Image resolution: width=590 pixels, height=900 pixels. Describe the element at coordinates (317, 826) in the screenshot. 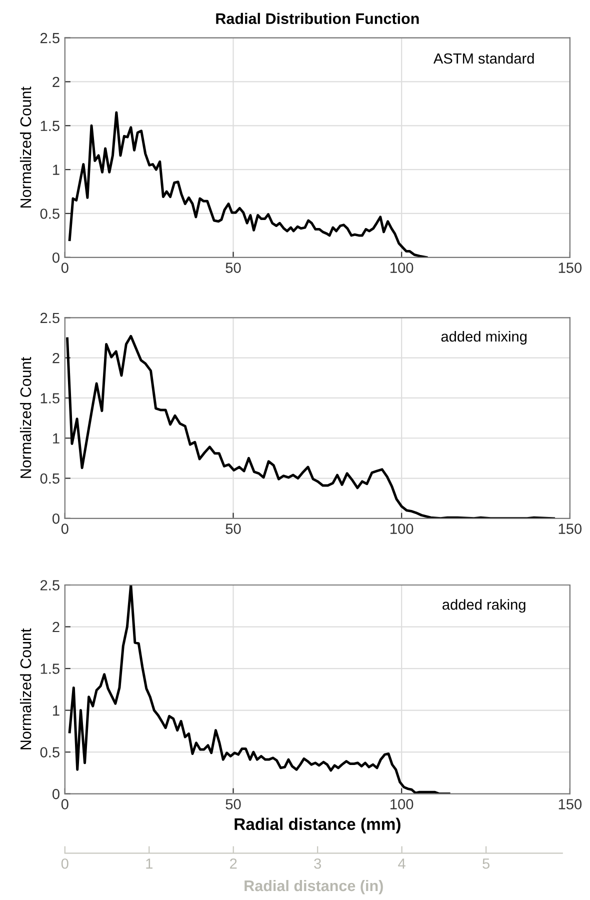

I see `x-axis-title: Radial distance (mm)` at that location.